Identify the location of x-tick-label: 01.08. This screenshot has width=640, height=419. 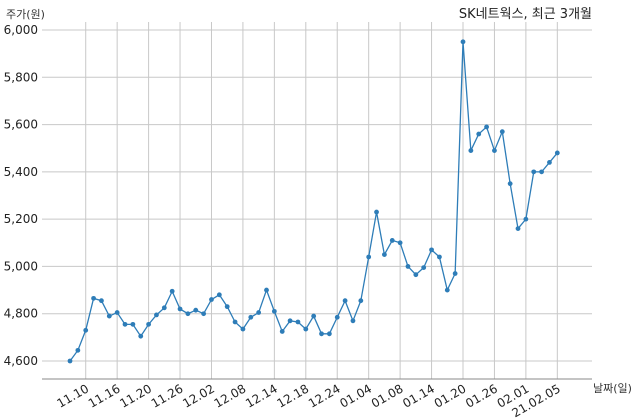
(387, 395).